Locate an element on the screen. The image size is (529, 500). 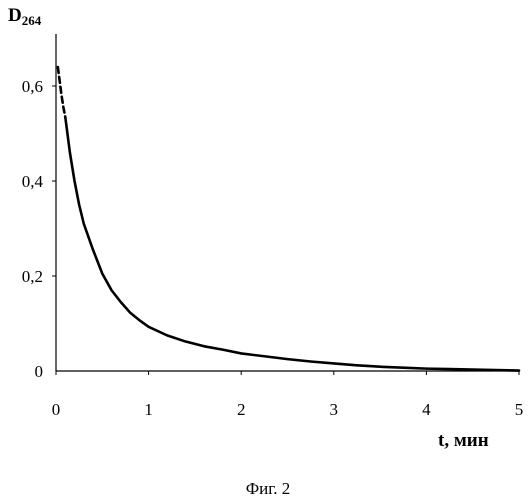
x-tick-label: 0 is located at coordinates (56, 409).